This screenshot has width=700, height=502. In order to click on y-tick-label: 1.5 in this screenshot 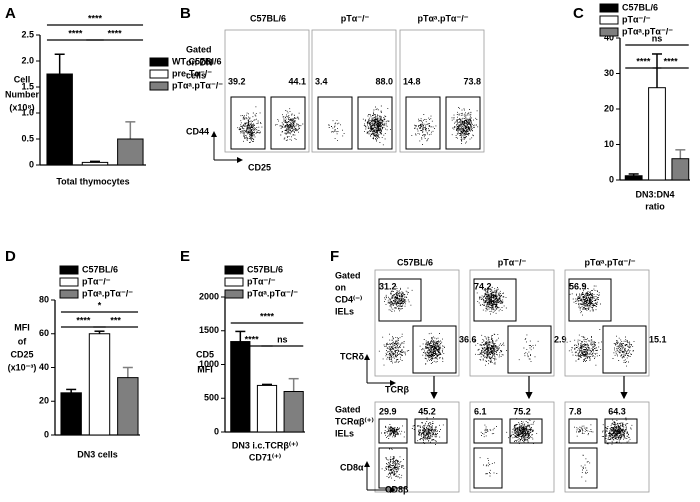, I will do `click(27, 86)`.